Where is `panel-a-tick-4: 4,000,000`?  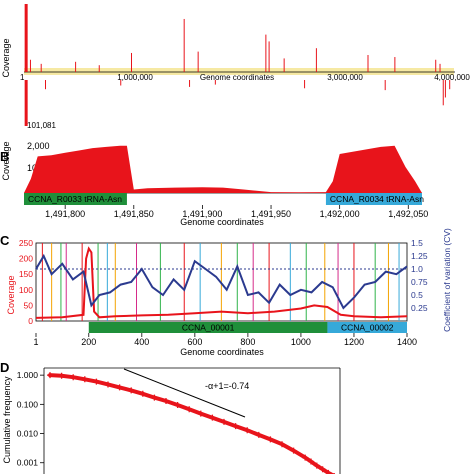
panel-a-tick-4: 4,000,000 is located at coordinates (452, 77).